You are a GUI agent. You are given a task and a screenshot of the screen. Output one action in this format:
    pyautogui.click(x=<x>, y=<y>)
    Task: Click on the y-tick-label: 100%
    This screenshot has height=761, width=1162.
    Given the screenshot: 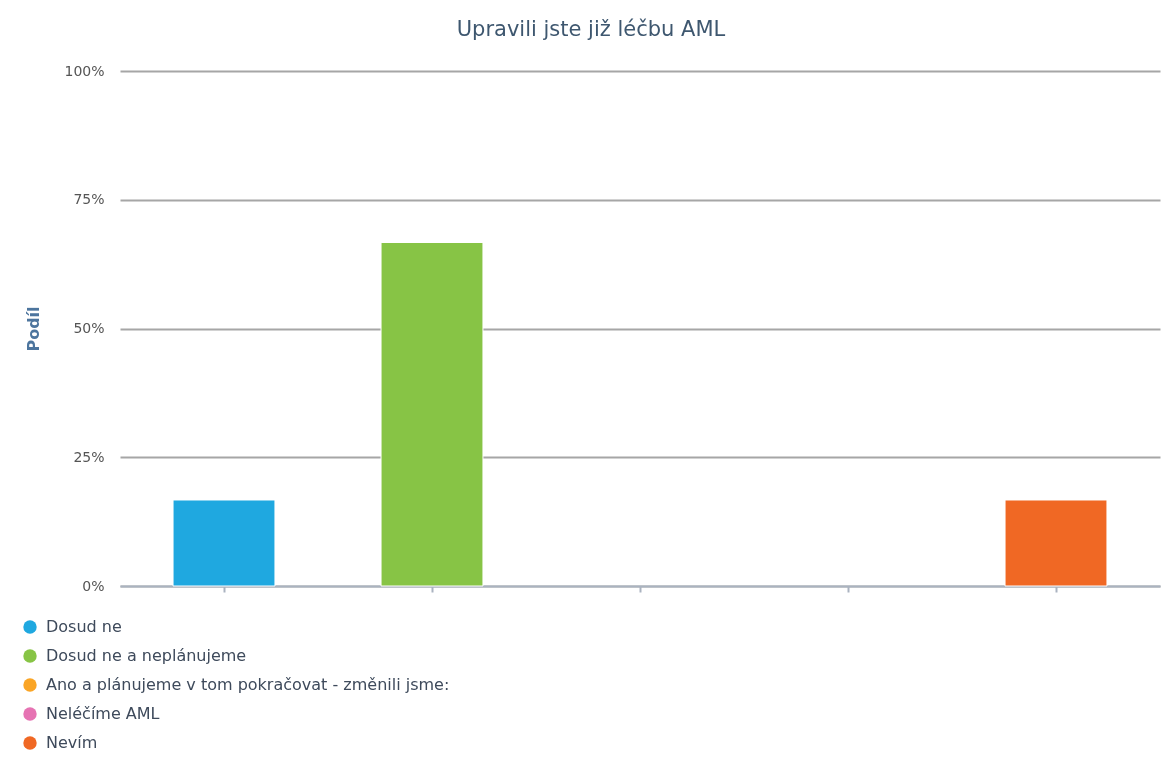 What is the action you would take?
    pyautogui.click(x=84, y=70)
    